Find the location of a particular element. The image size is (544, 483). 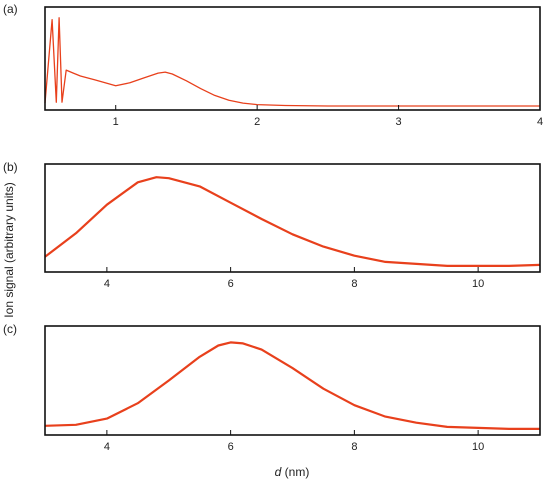

x-axis-title: d (nm) is located at coordinates (292, 472).